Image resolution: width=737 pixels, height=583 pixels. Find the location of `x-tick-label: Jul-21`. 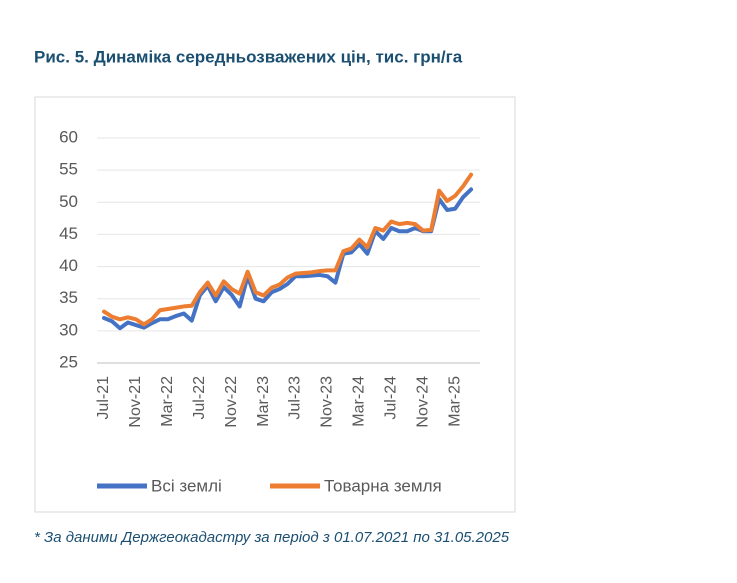

x-tick-label: Jul-21 is located at coordinates (103, 398).